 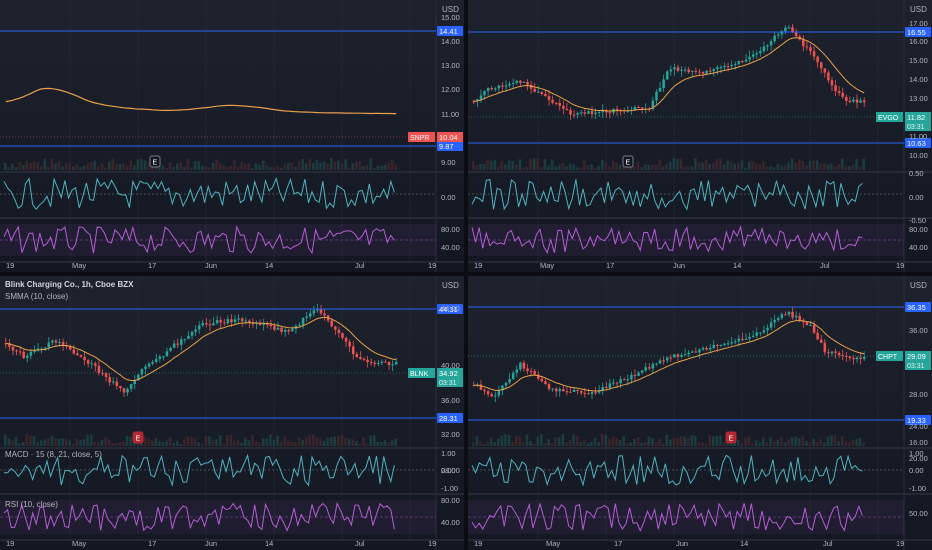 I want to click on pane-divider-horizontal, so click(x=466, y=274).